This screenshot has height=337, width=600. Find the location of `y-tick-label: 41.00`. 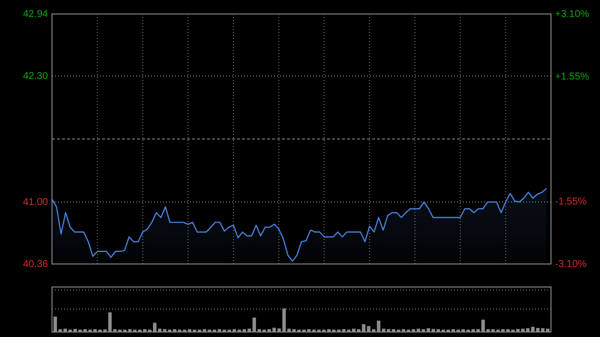

y-tick-label: 41.00 is located at coordinates (35, 202).